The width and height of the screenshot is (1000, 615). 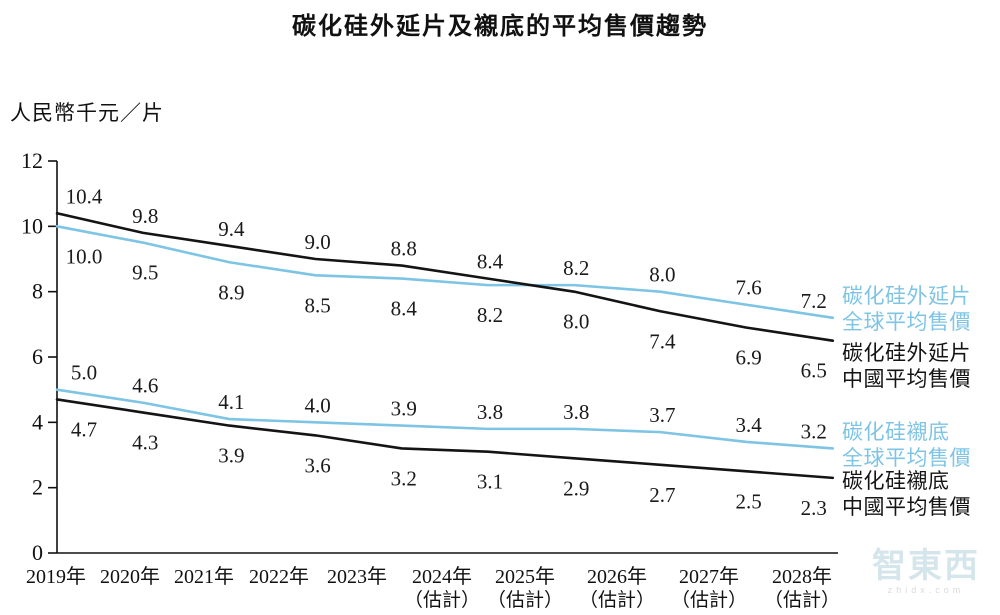 What do you see at coordinates (357, 576) in the screenshot?
I see `x-tick-label: 2023年` at bounding box center [357, 576].